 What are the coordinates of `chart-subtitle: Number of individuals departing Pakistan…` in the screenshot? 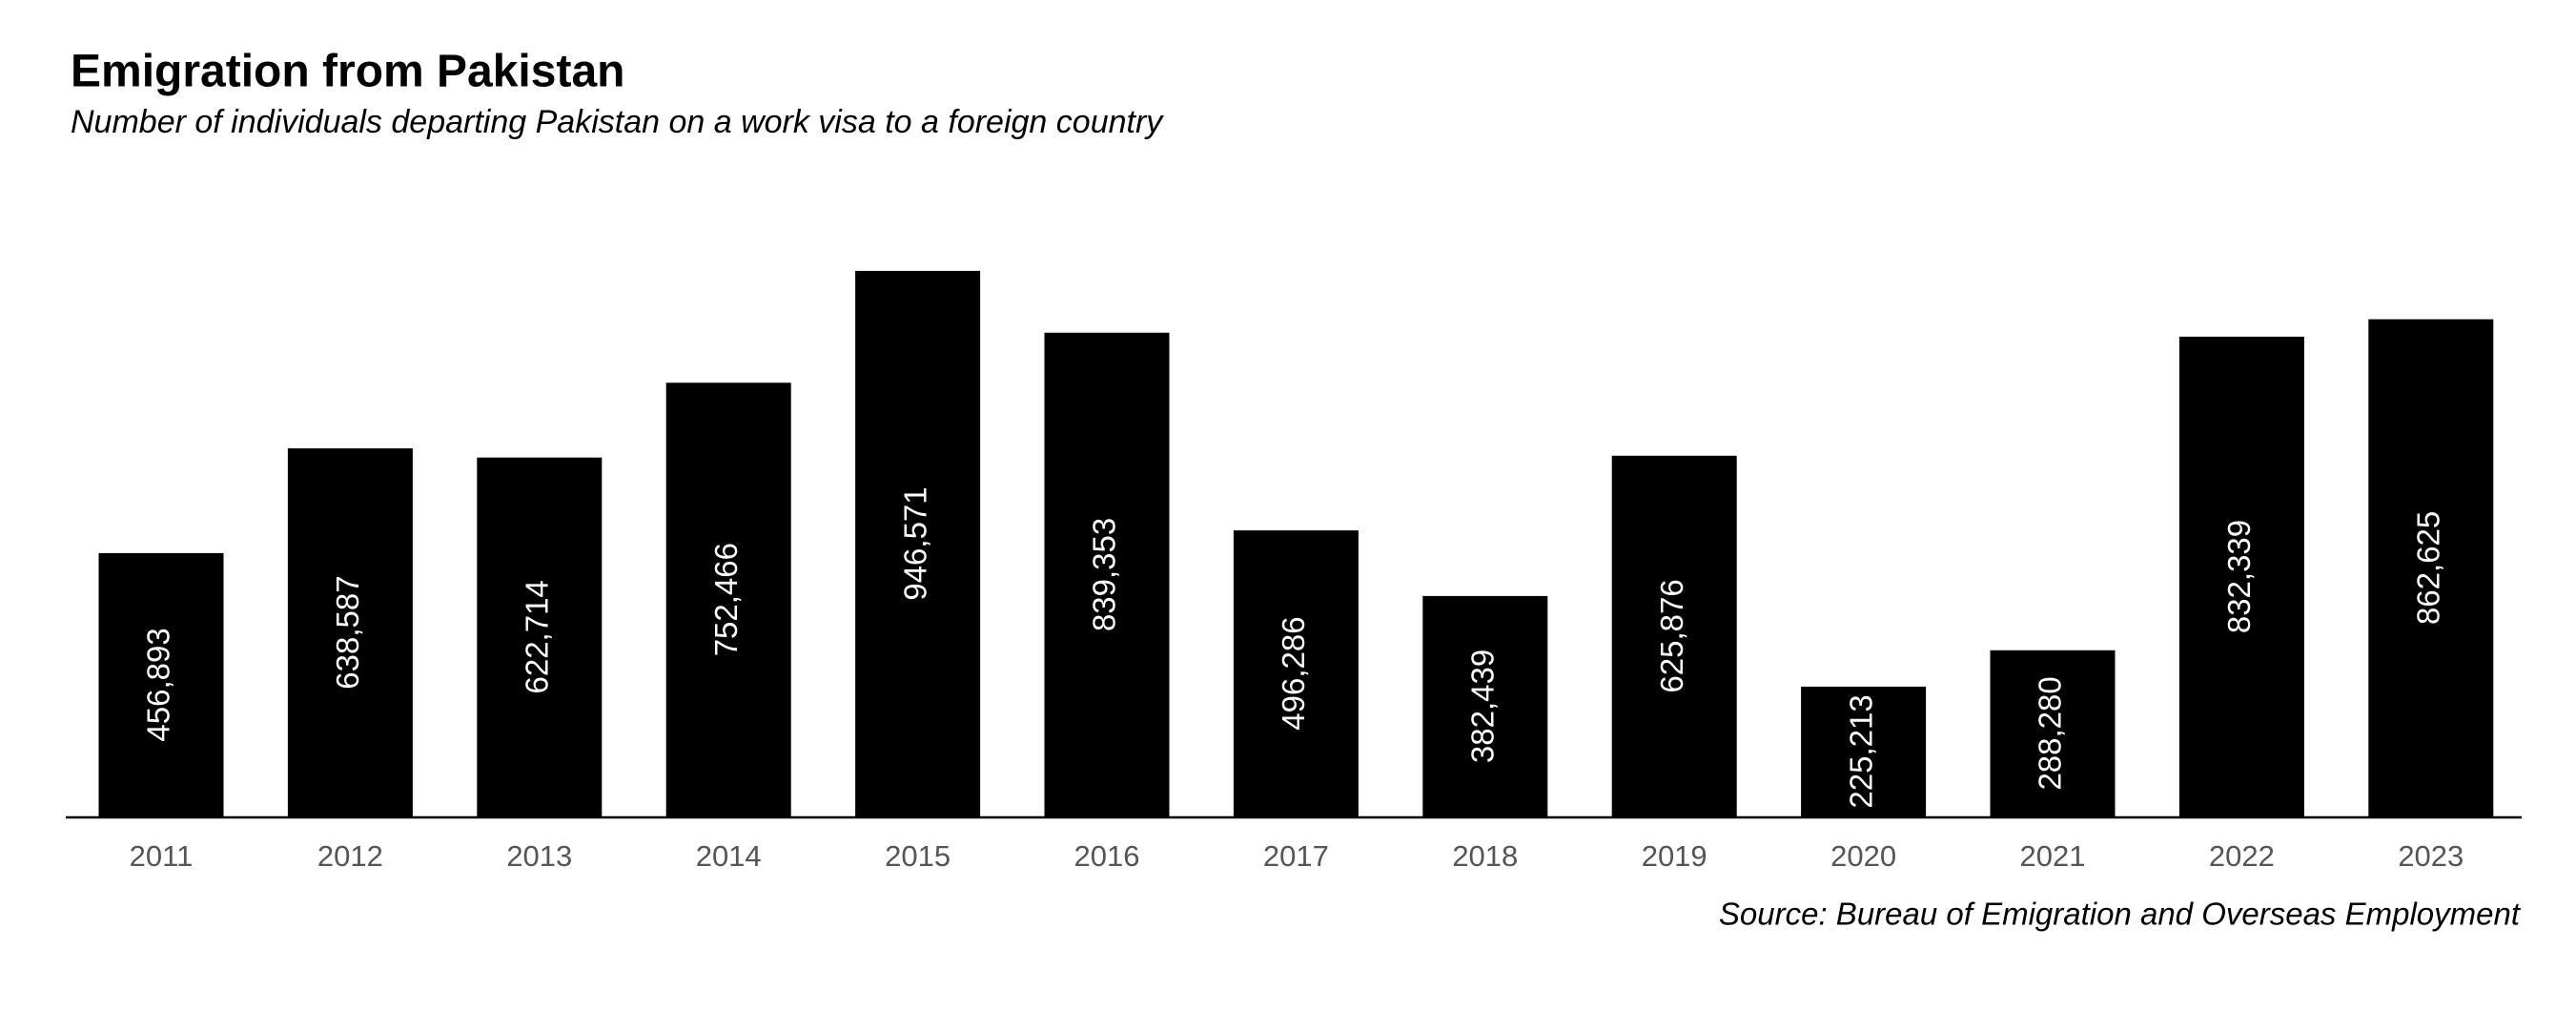 It's located at (617, 122).